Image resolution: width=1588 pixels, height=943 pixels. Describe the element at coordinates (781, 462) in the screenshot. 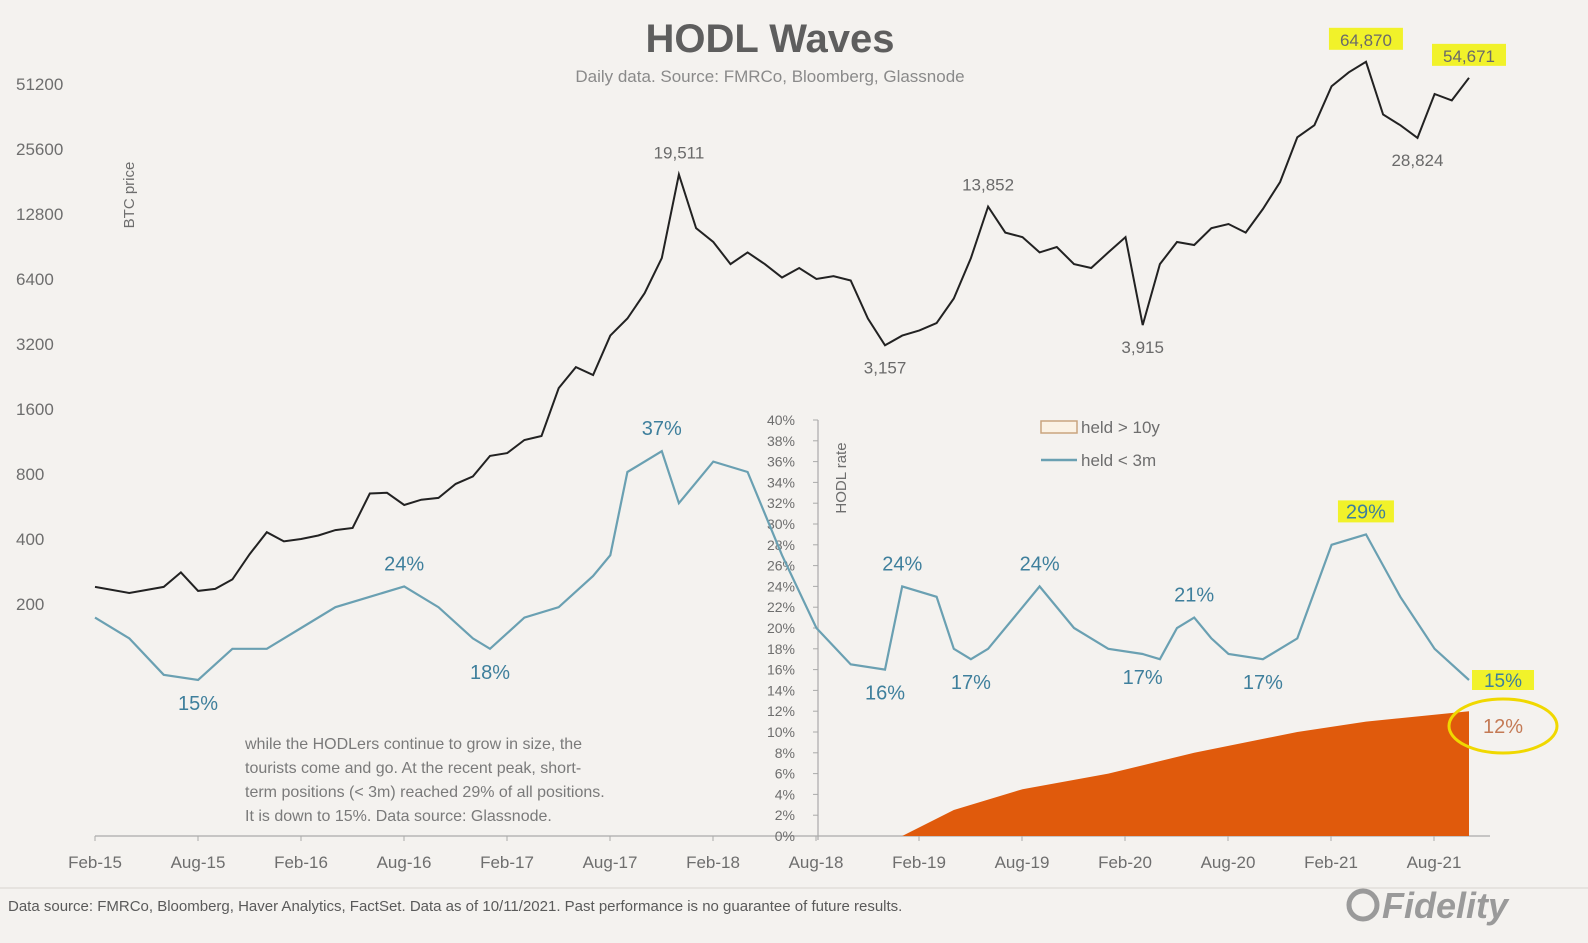

I see `hodl-y-tick-label: 36%` at that location.